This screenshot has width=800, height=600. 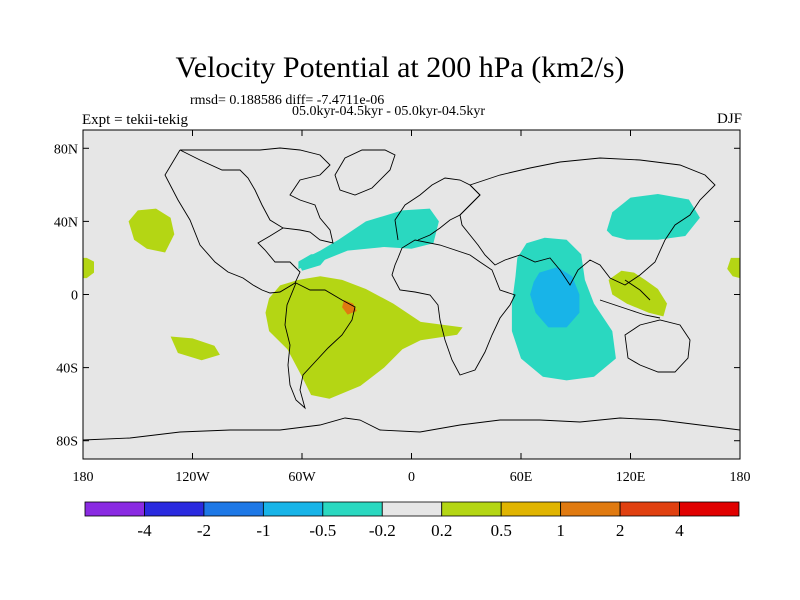 I want to click on colorbar-level-label: -0.5, so click(x=322, y=530).